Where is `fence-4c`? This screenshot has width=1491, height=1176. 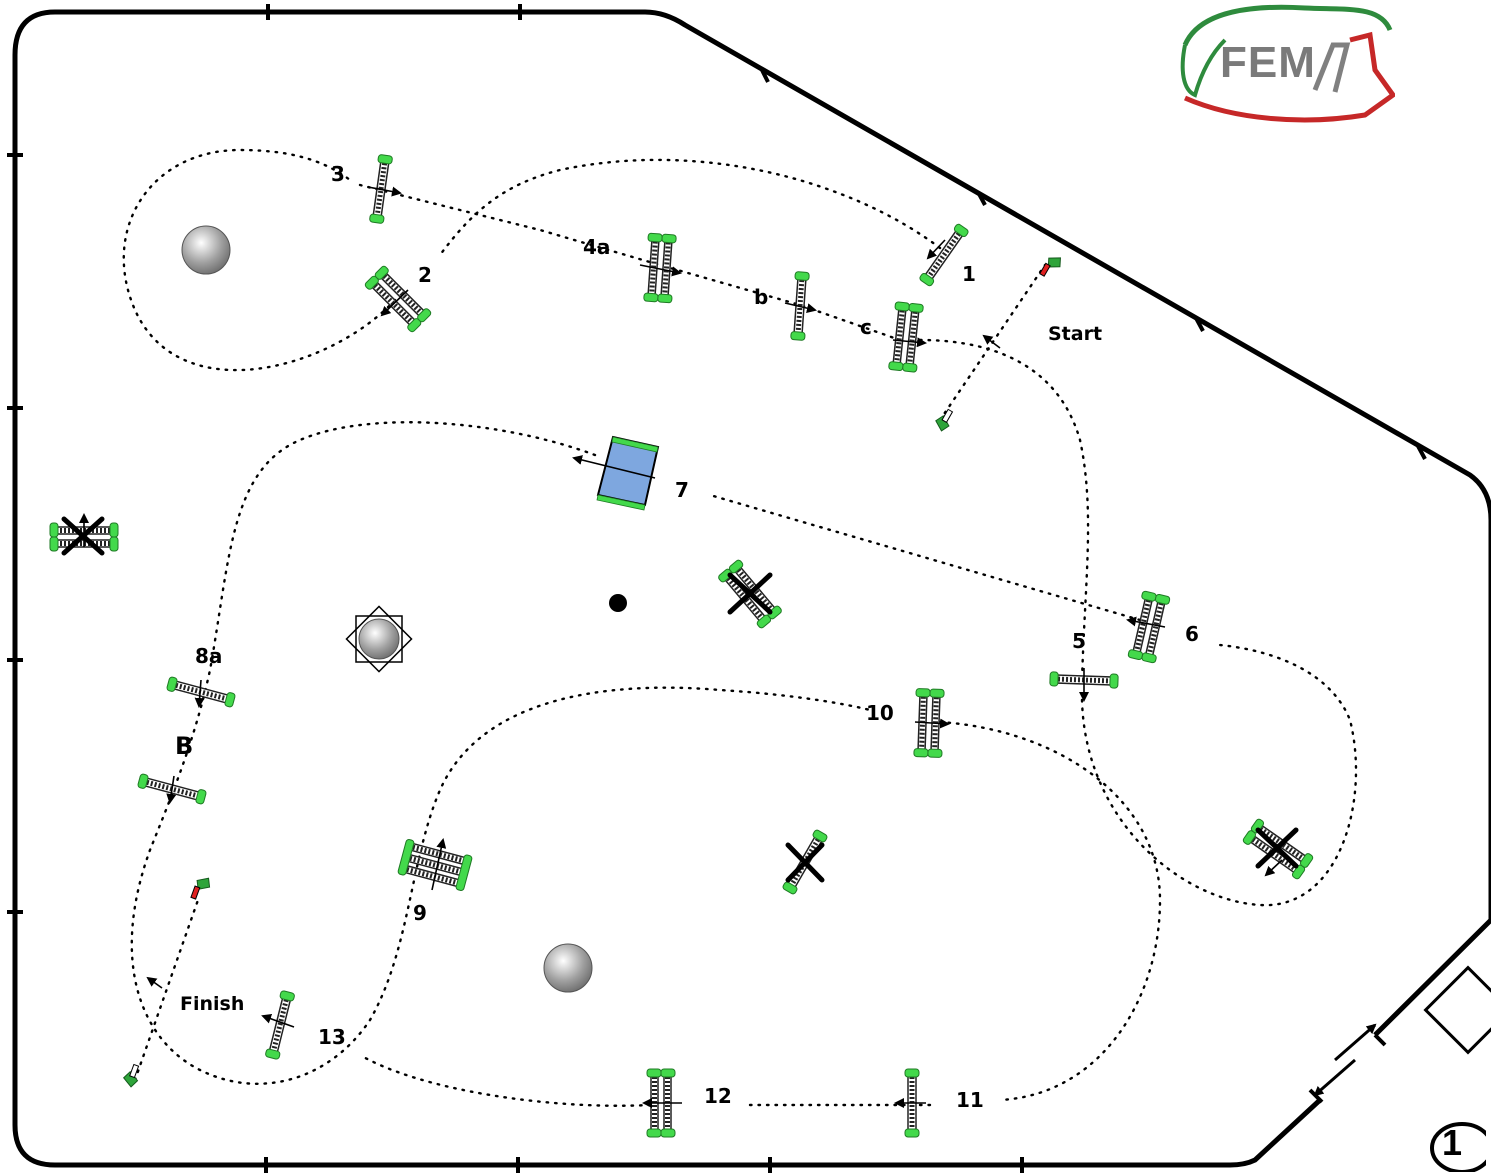 fence-4c is located at coordinates (906, 337).